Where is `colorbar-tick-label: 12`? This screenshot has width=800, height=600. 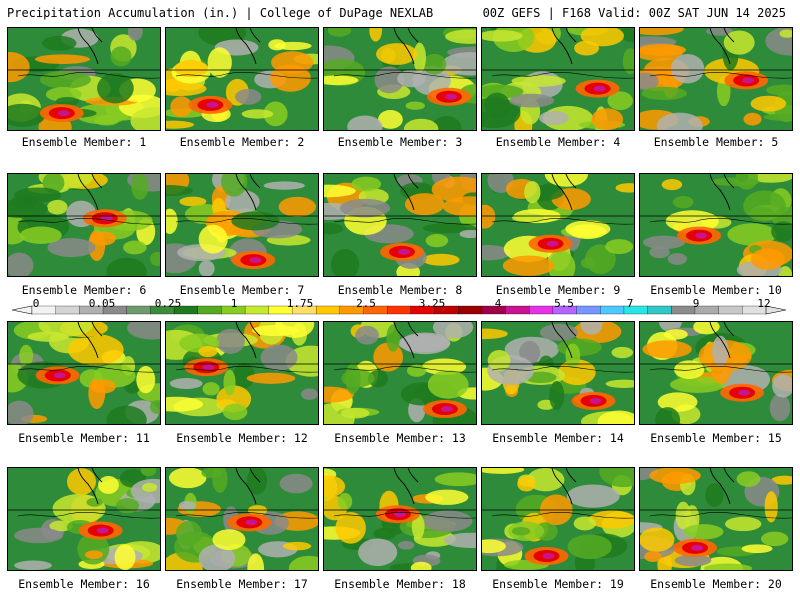
colorbar-tick-label: 12 is located at coordinates (764, 303).